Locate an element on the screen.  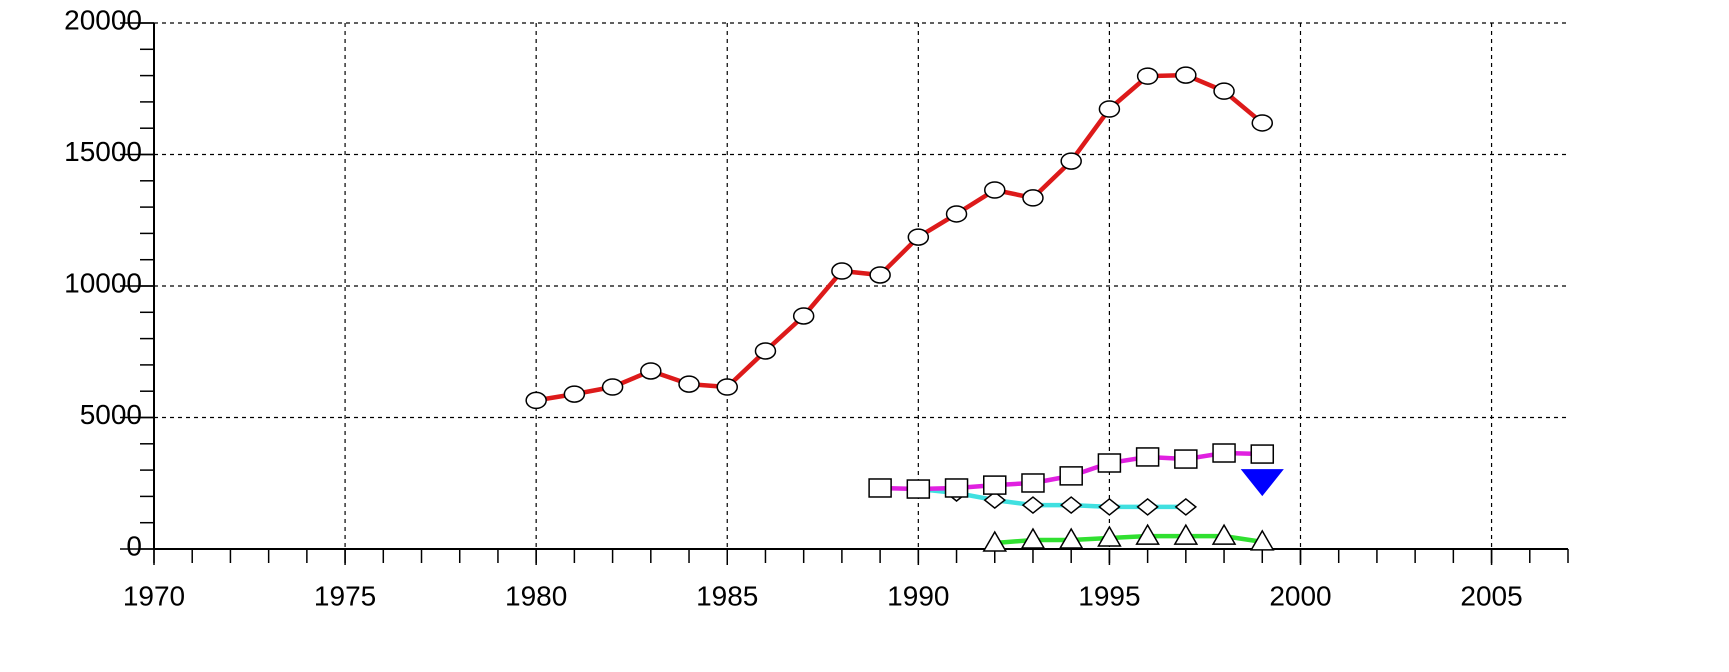
x-tick-label: 1980 is located at coordinates (536, 595).